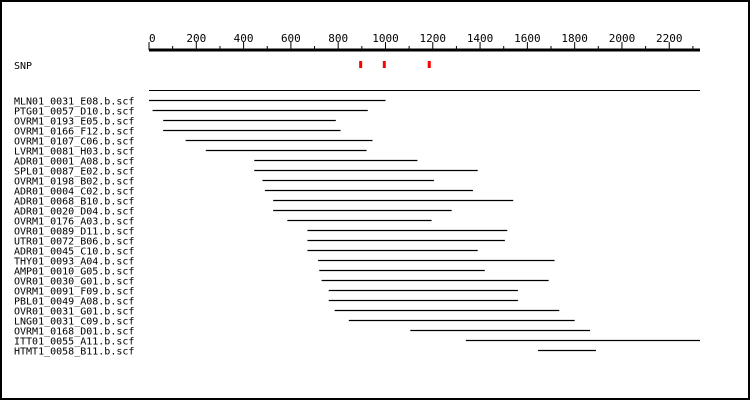  What do you see at coordinates (74, 152) in the screenshot?
I see `read-label: LVRM1_0081_H03.b.scf` at bounding box center [74, 152].